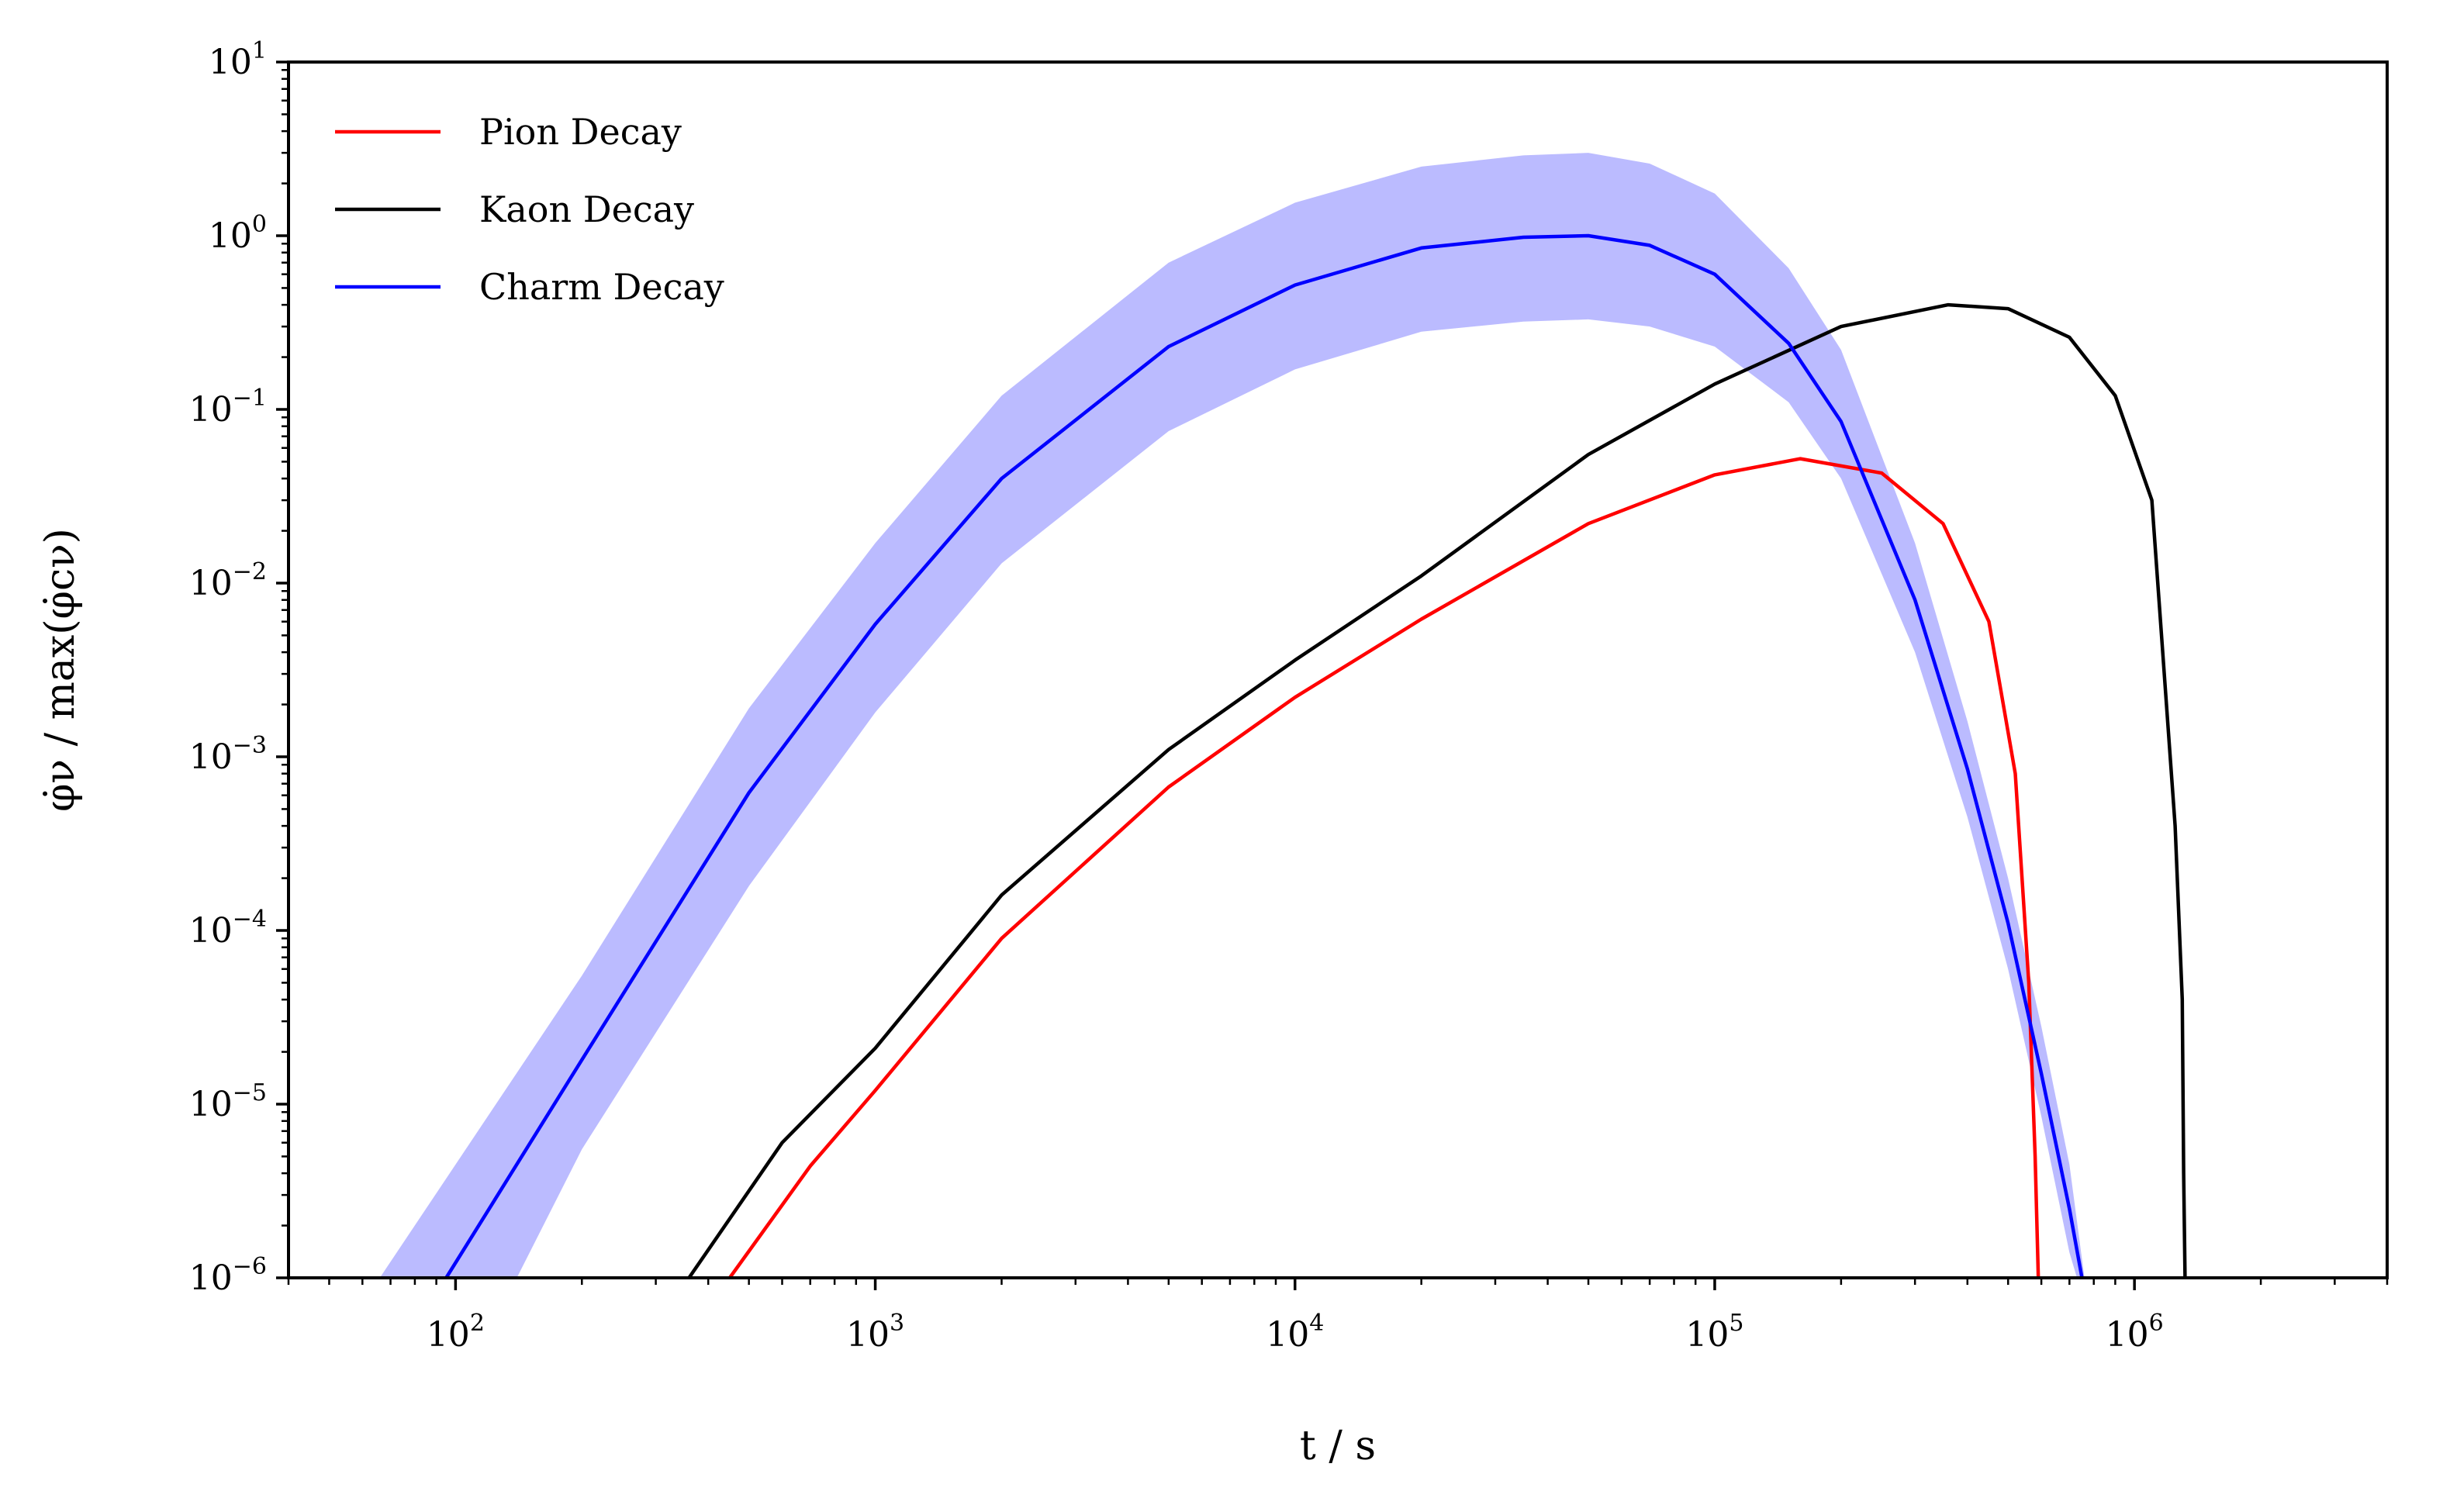 The image size is (2443, 1512). Describe the element at coordinates (228, 754) in the screenshot. I see `y-tick-label: 10⁻³` at that location.